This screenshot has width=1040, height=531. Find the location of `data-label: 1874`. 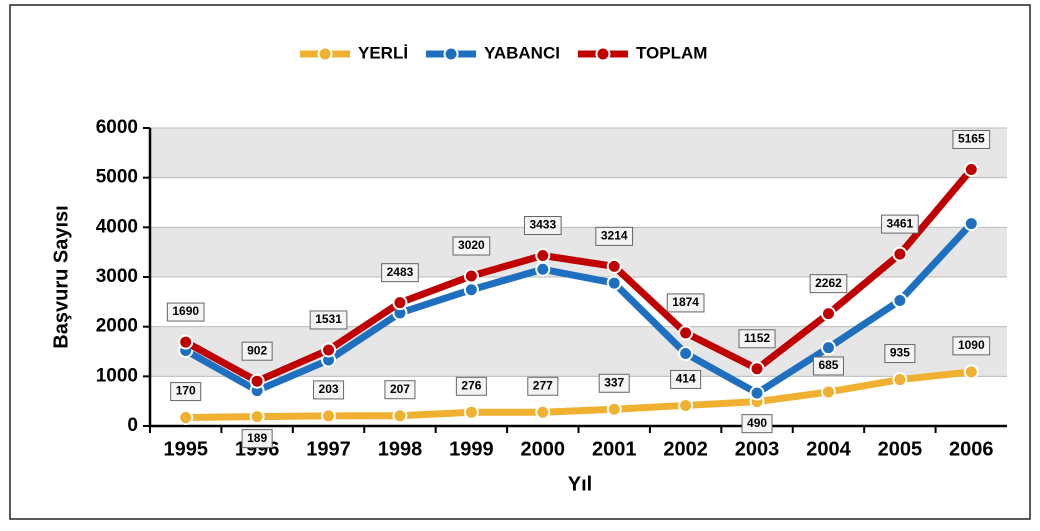

data-label: 1874 is located at coordinates (685, 302).